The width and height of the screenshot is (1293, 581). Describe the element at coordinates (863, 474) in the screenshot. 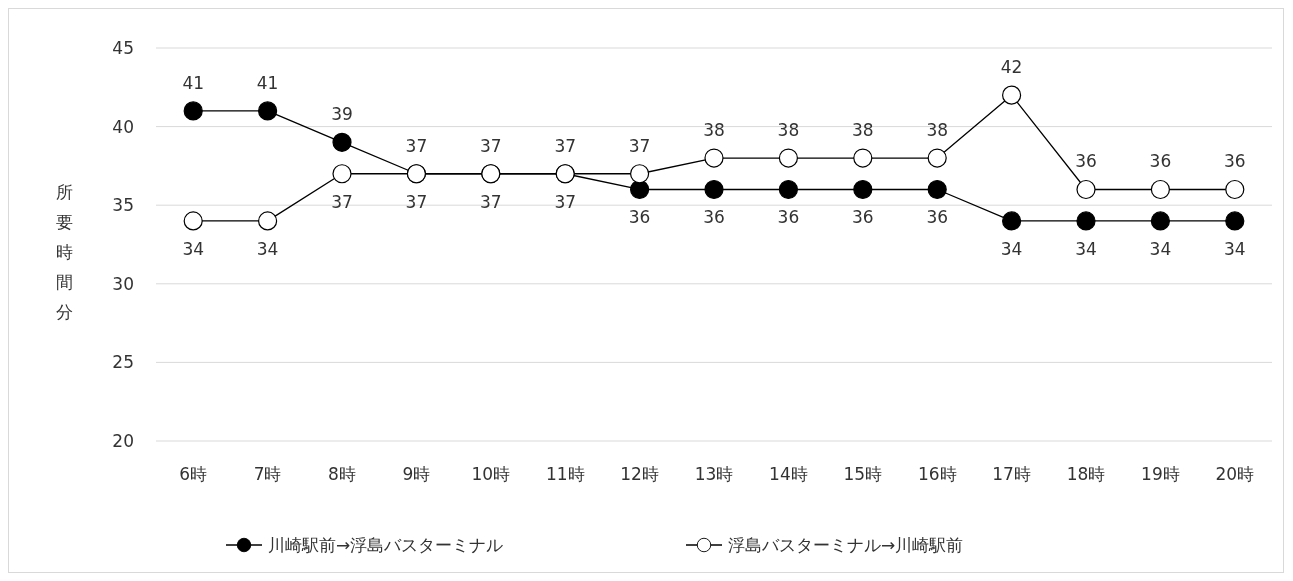

I see `x-tick-label: 15時` at that location.